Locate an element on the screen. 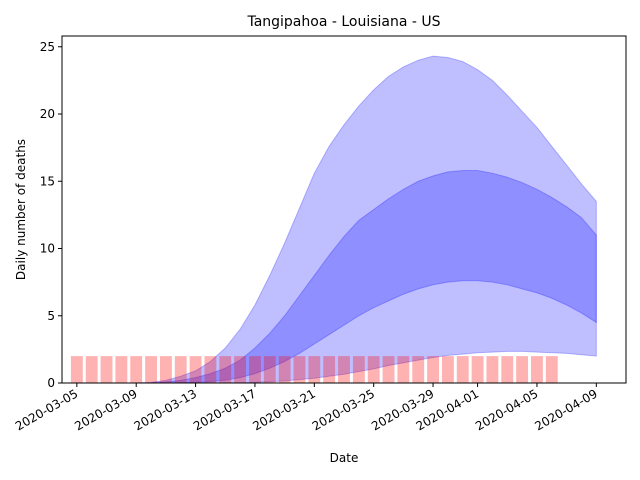 The height and width of the screenshot is (480, 640). y-tick-label: 20 is located at coordinates (47, 114).